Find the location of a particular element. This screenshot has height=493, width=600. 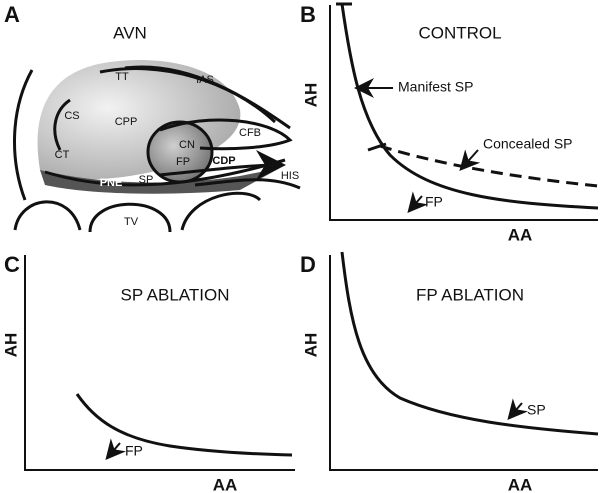

panel-title: FP ABLATION is located at coordinates (470, 294).